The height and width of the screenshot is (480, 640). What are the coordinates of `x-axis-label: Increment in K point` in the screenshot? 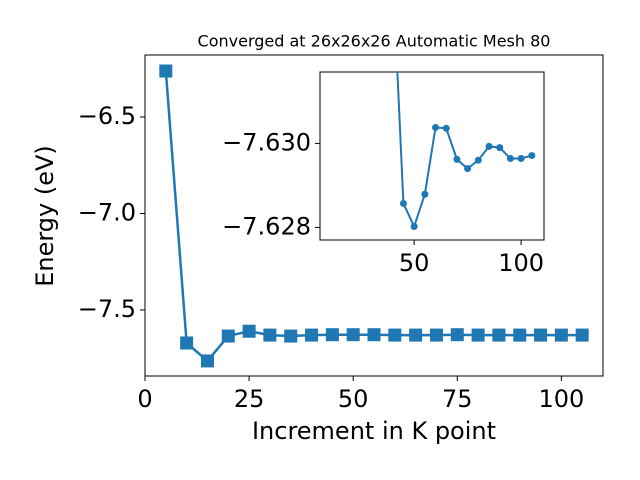 It's located at (374, 431).